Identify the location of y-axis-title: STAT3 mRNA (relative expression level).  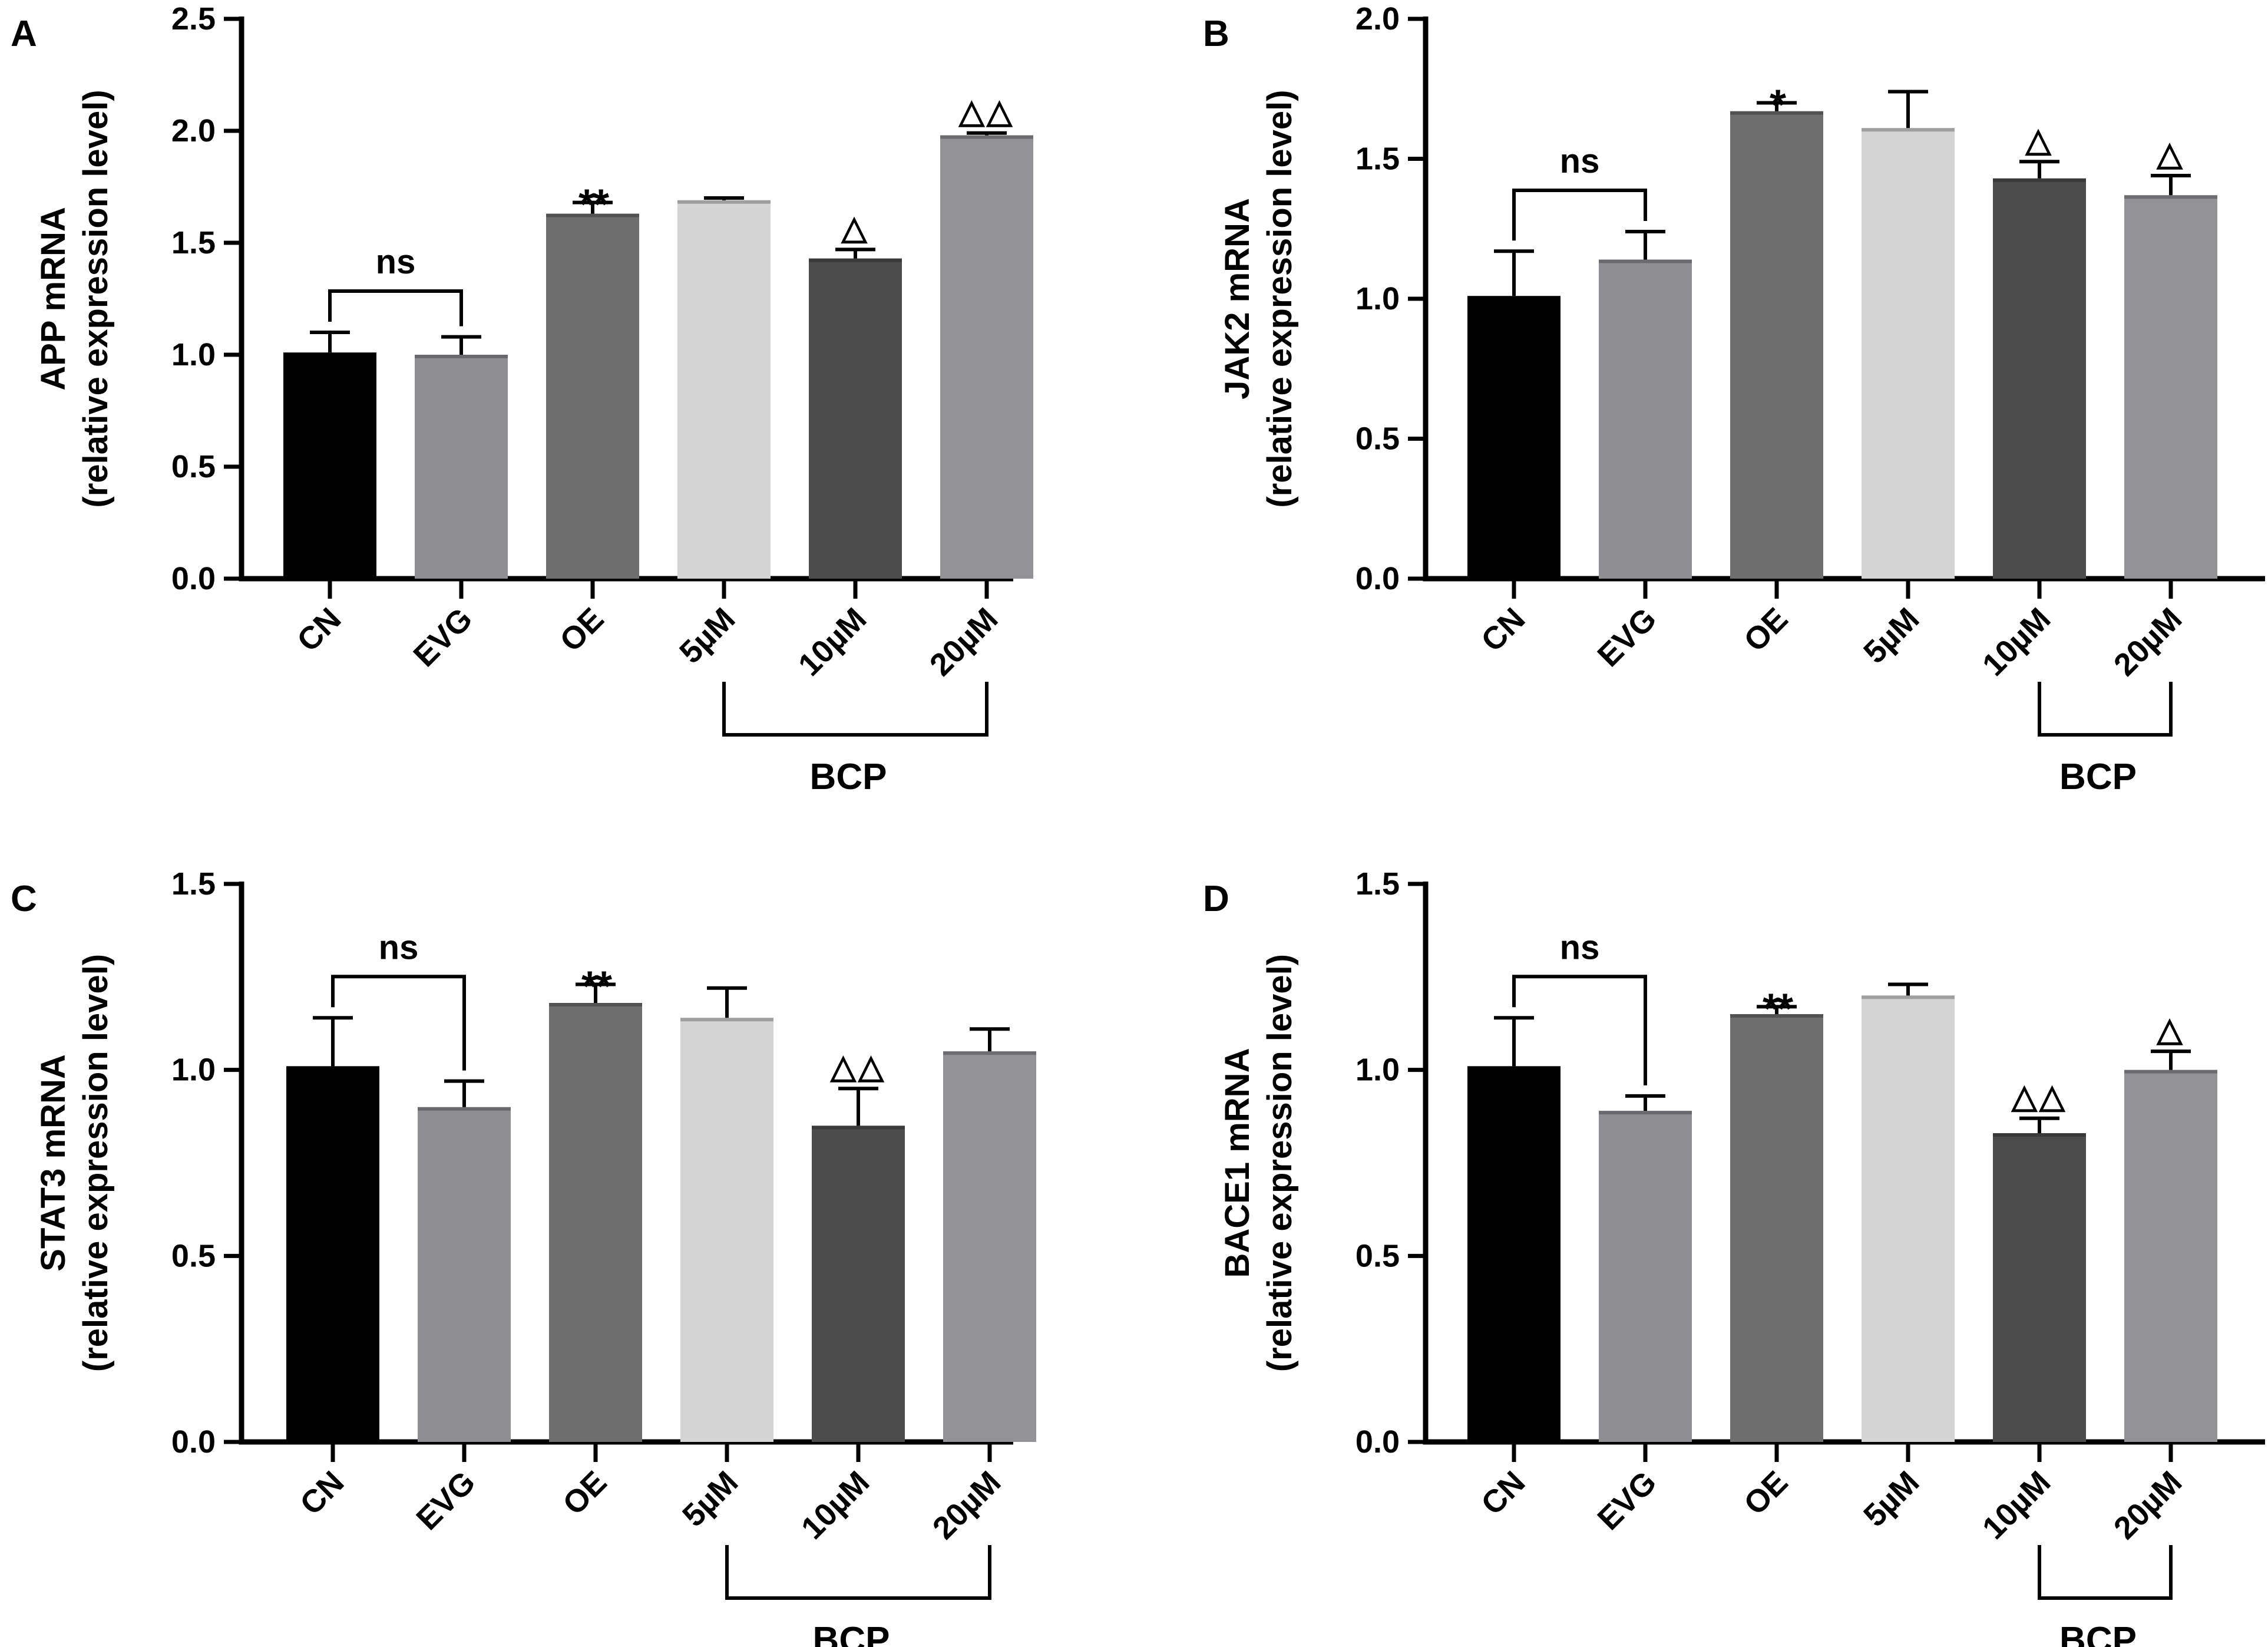
(74, 1163).